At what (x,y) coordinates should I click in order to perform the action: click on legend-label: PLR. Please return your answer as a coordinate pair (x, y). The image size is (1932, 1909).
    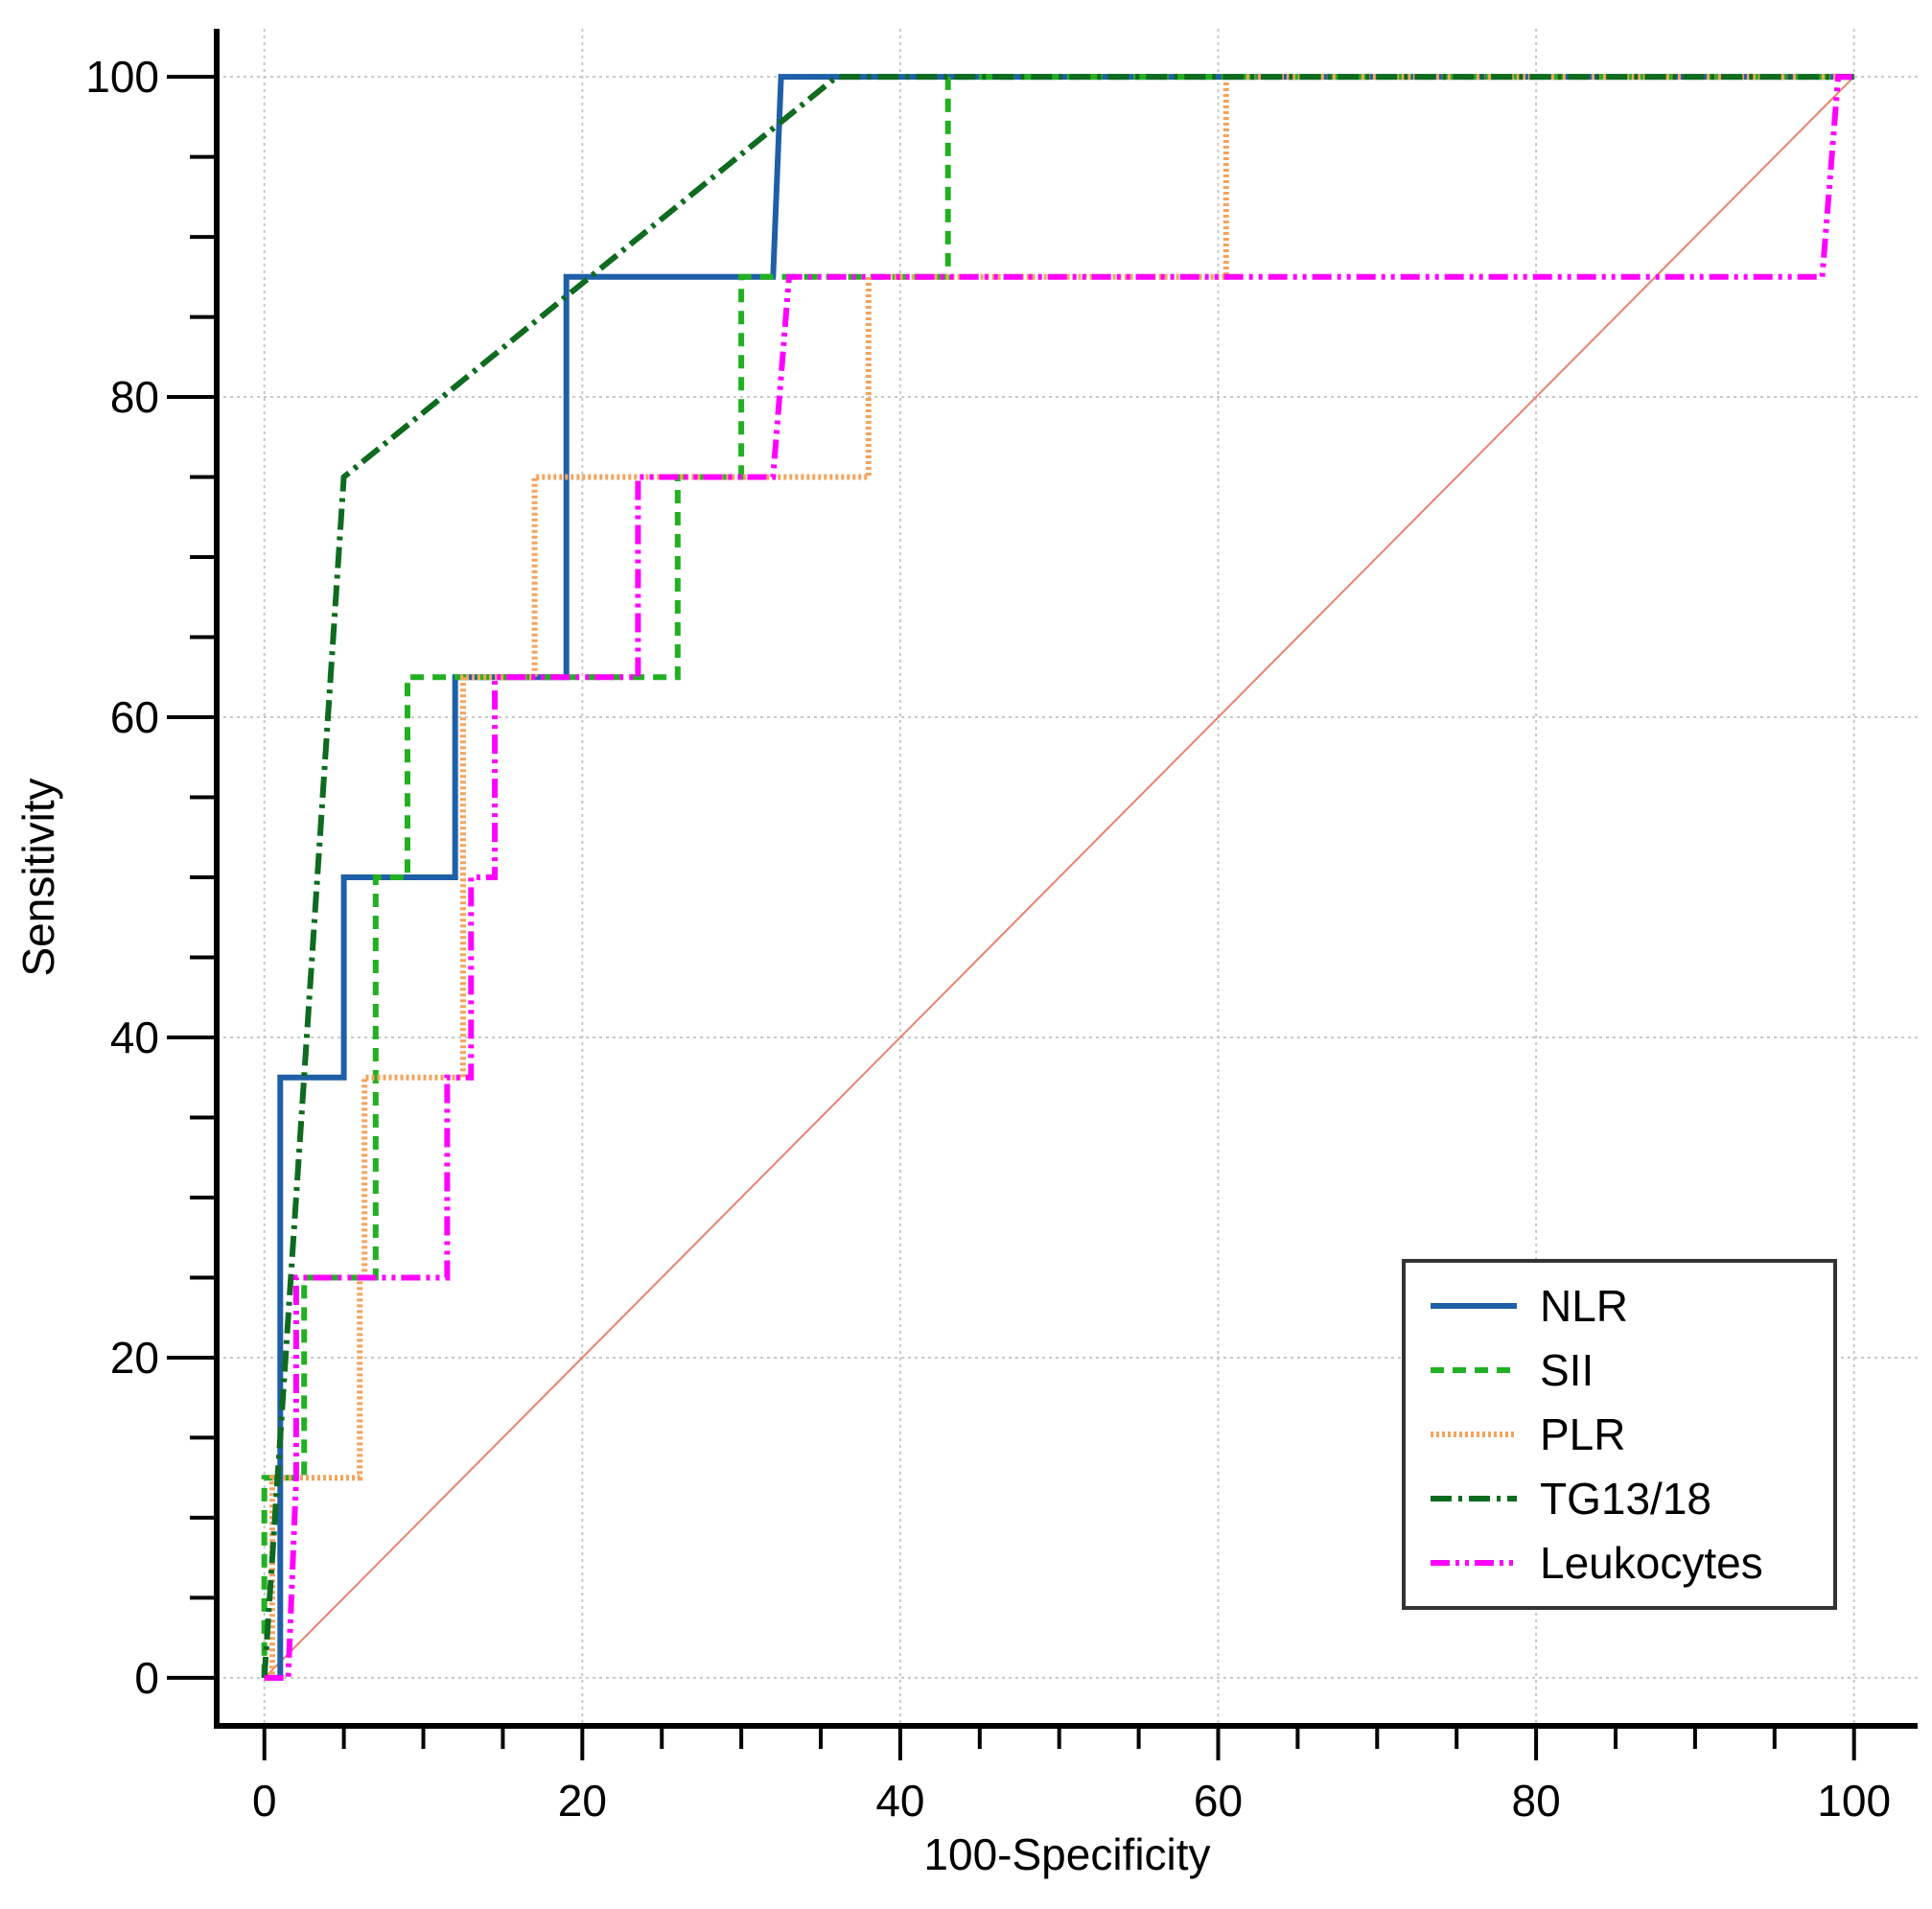
    Looking at the image, I should click on (1582, 1434).